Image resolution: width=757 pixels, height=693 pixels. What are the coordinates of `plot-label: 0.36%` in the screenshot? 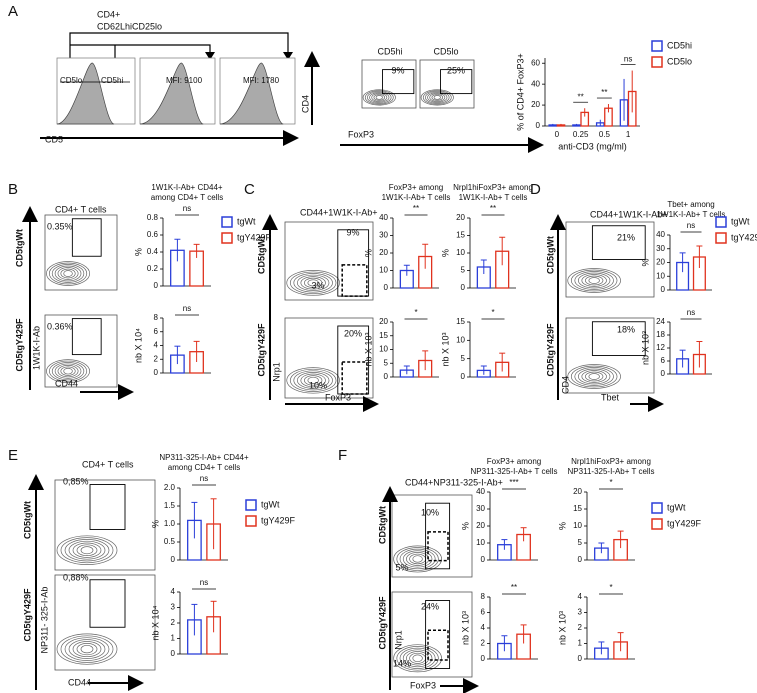 It's located at (60, 326).